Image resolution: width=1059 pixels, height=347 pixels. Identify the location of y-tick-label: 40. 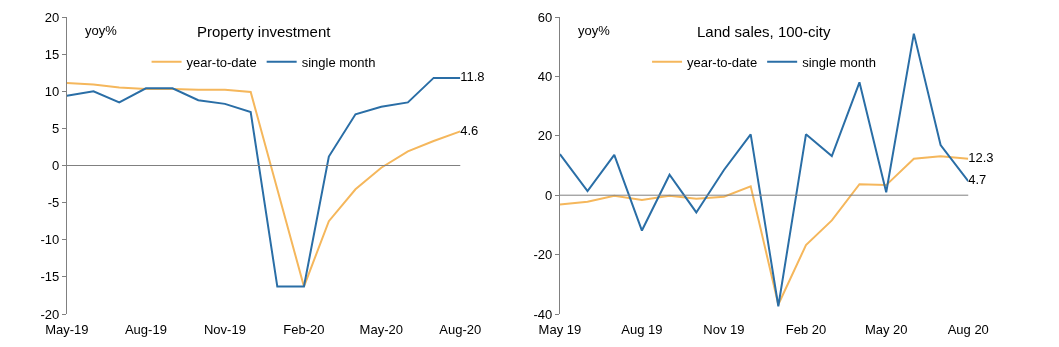
(545, 76).